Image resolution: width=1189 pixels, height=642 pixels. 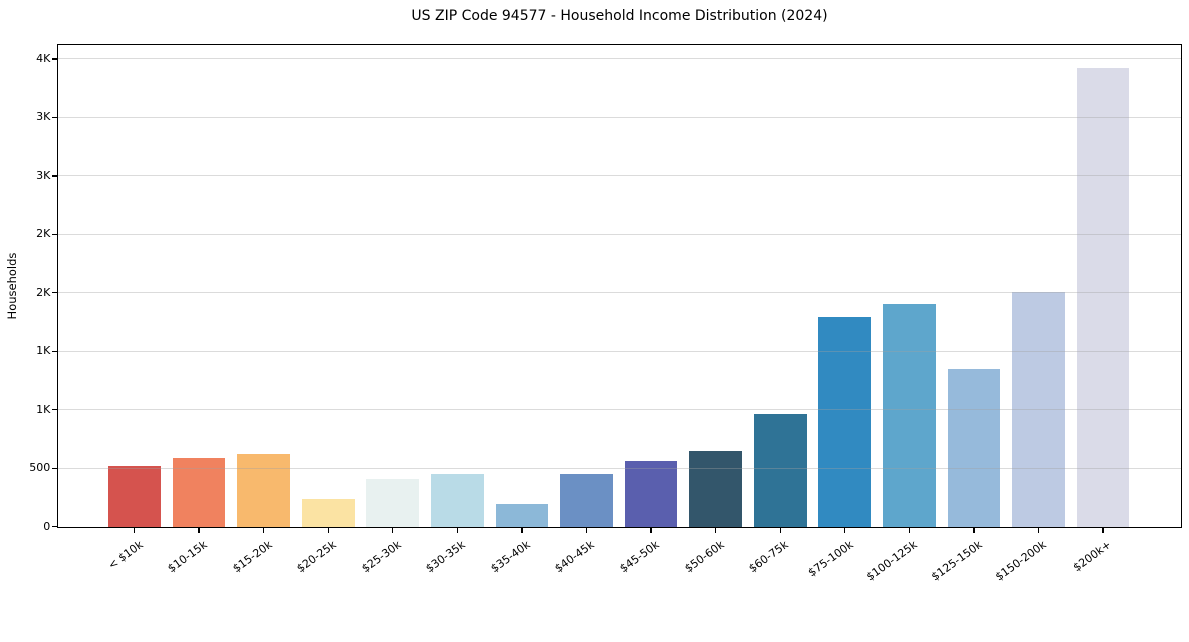 What do you see at coordinates (199, 492) in the screenshot?
I see `bar-$10-15k` at bounding box center [199, 492].